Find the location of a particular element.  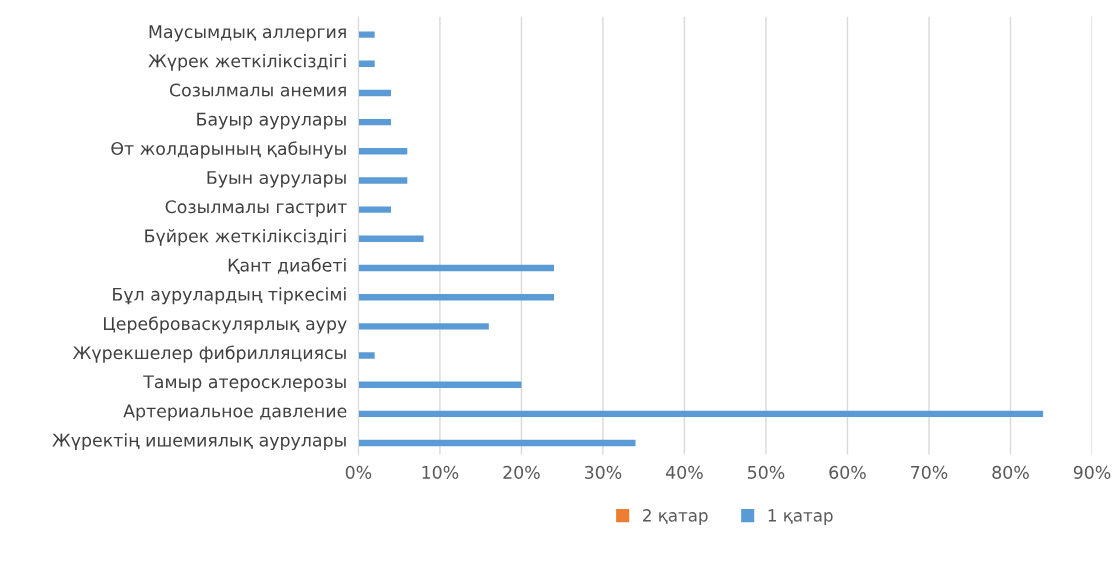

y-tick-label: Созылмалы анемия is located at coordinates (257, 90).